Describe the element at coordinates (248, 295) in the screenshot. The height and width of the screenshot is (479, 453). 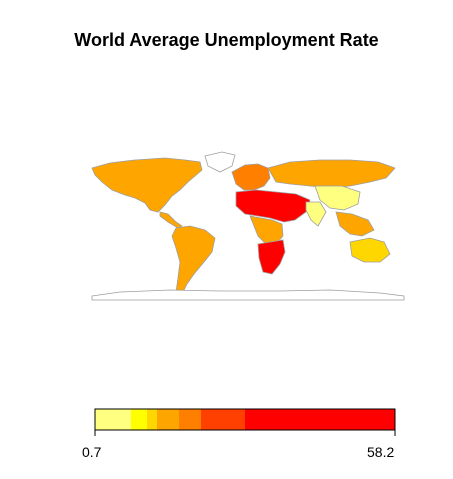
I see `map-region-antarctica` at that location.